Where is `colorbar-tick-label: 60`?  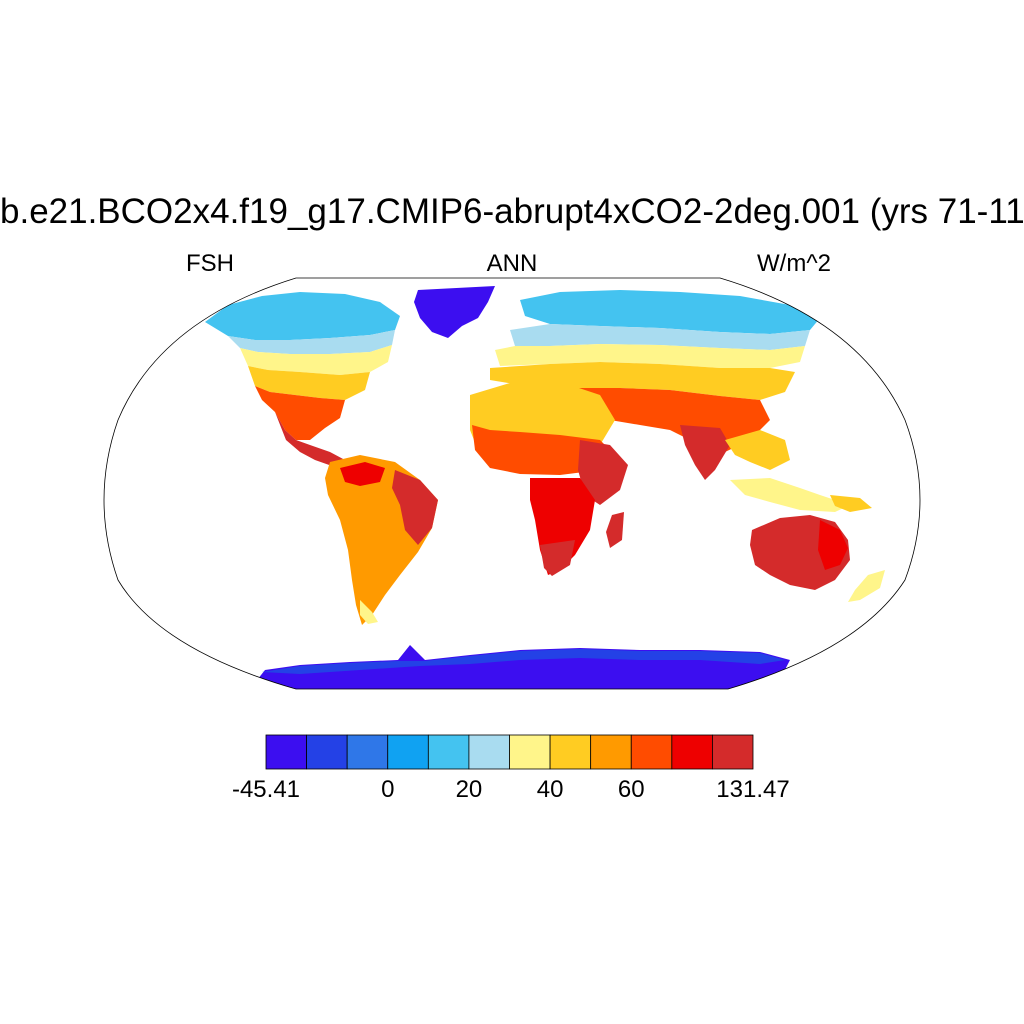
colorbar-tick-label: 60 is located at coordinates (631, 789).